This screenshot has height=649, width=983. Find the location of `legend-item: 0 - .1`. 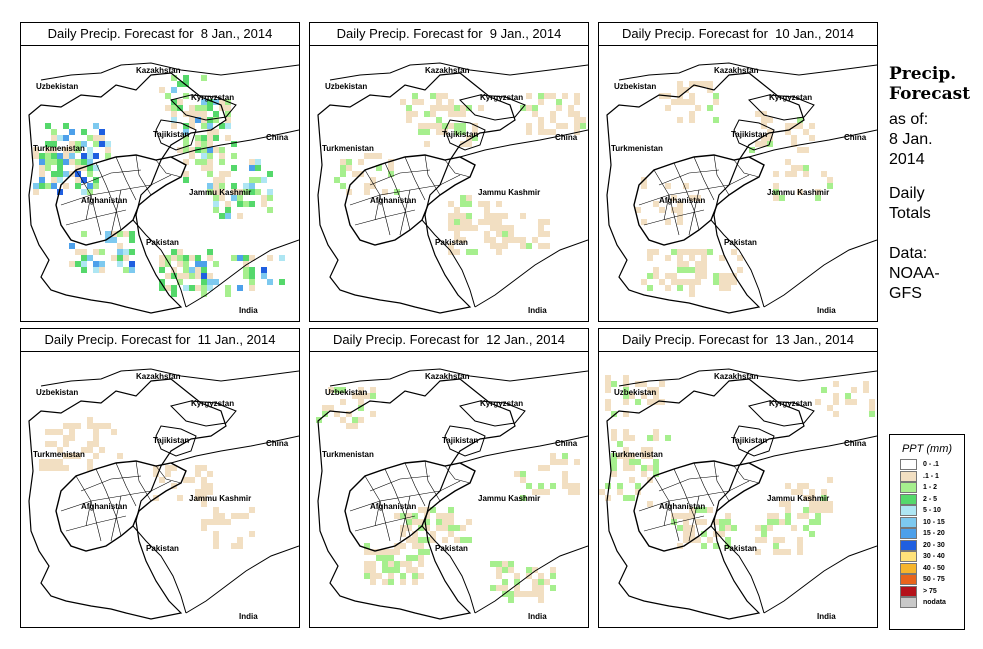

legend-item: 0 - .1 is located at coordinates (927, 465).